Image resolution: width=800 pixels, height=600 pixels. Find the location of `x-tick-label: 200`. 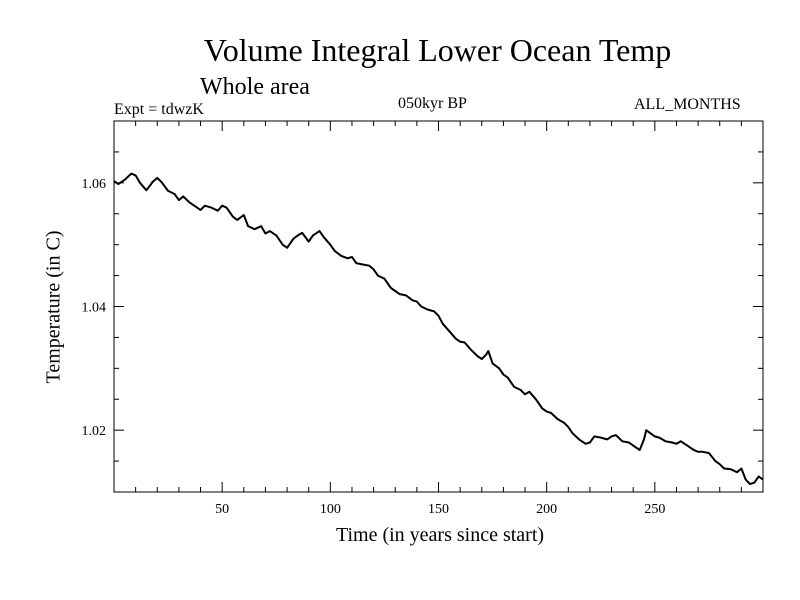

x-tick-label: 200 is located at coordinates (546, 509).